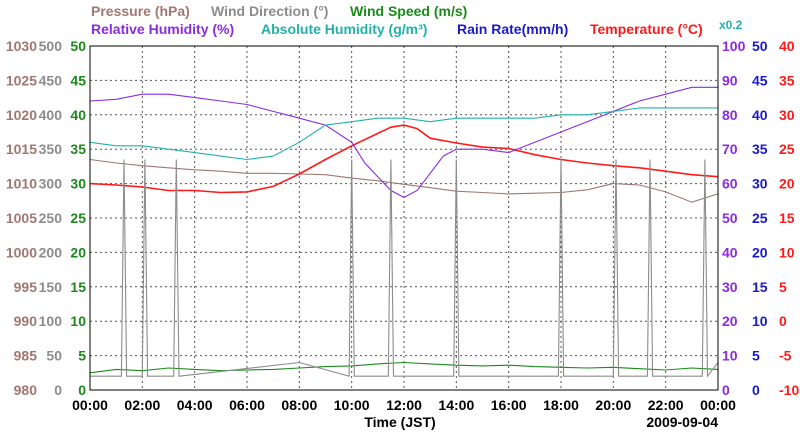 The image size is (800, 439). Describe the element at coordinates (26, 287) in the screenshot. I see `y-tick-pressure: 995` at that location.